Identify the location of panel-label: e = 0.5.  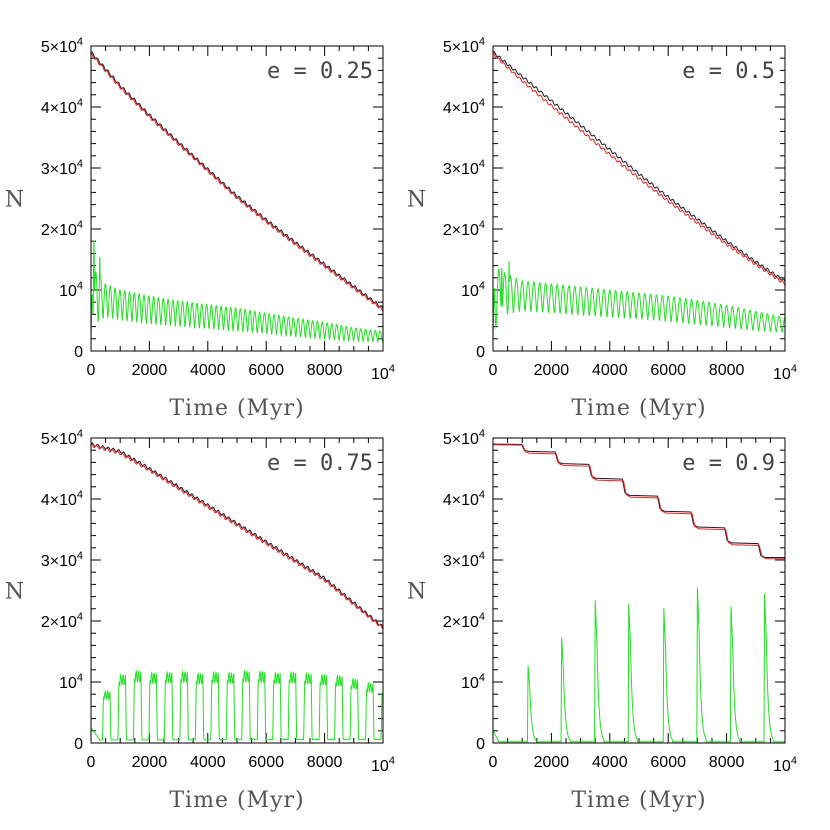
(728, 71).